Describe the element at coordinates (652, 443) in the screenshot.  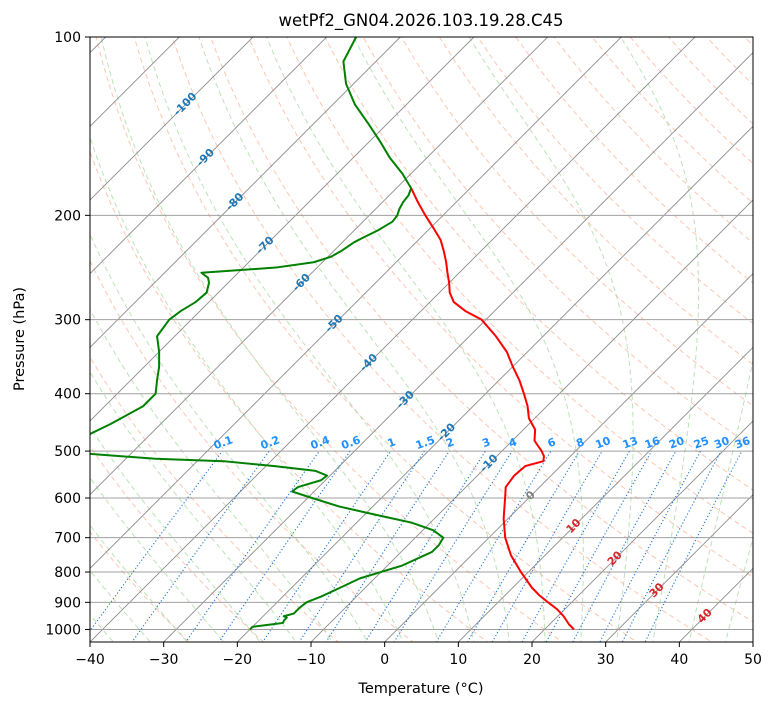
I see `mixing-ratio-label: 16` at that location.